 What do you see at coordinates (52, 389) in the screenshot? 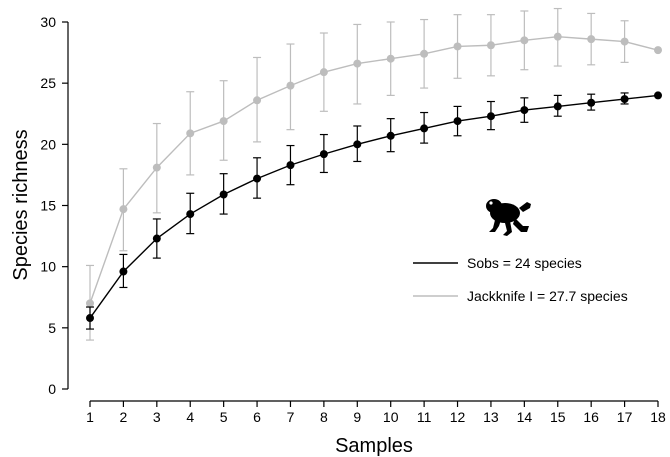
I see `y-tick-label: 0` at bounding box center [52, 389].